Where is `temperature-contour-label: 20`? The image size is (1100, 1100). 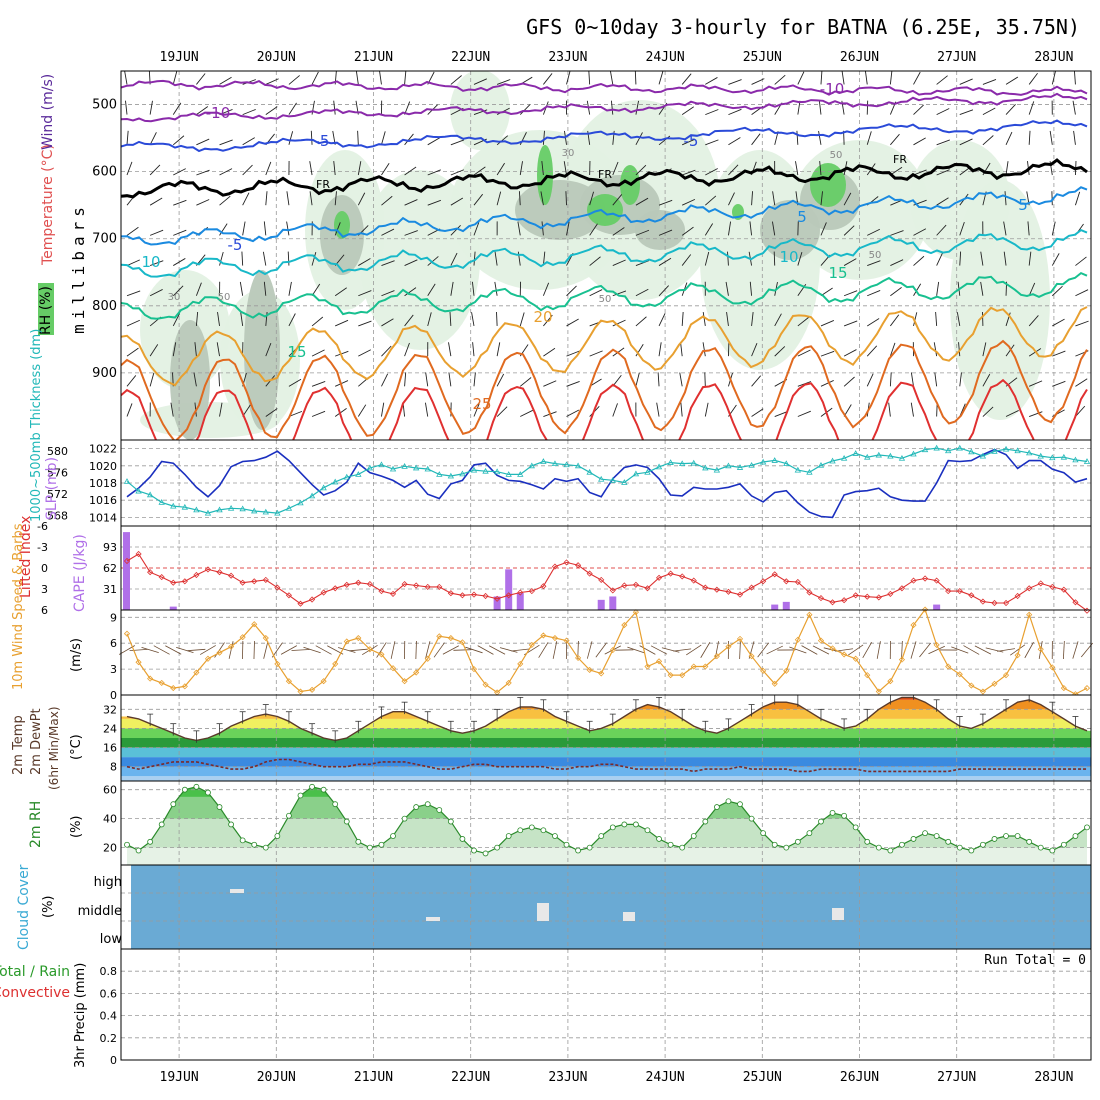 temperature-contour-label: 20 is located at coordinates (542, 317).